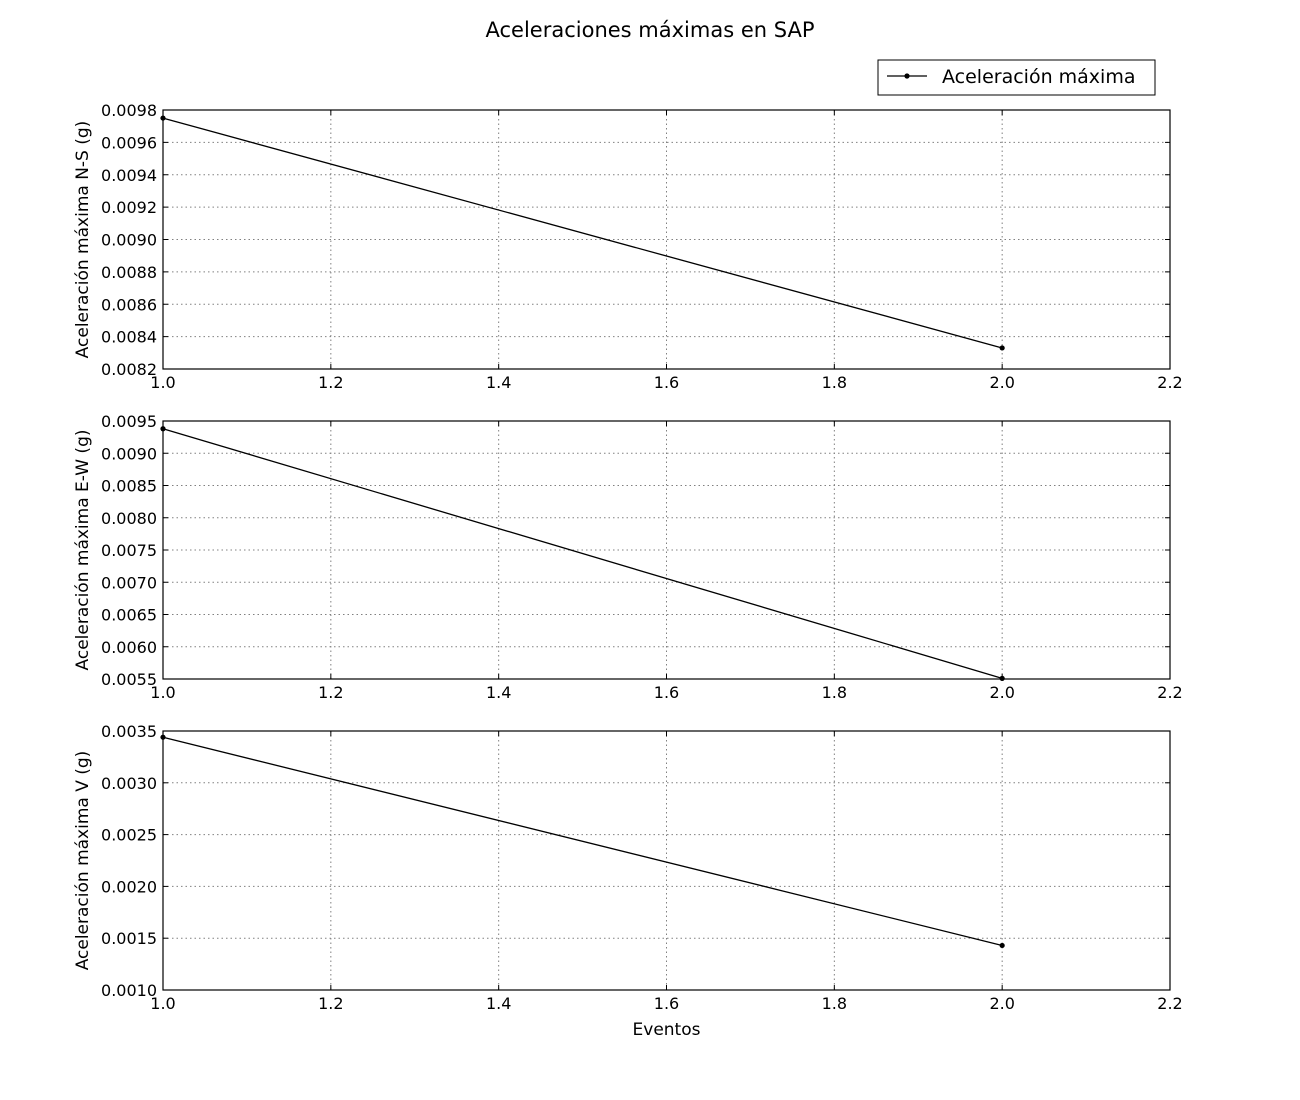 This screenshot has width=1300, height=1100. I want to click on y-tick-label: 0.0060, so click(129, 647).